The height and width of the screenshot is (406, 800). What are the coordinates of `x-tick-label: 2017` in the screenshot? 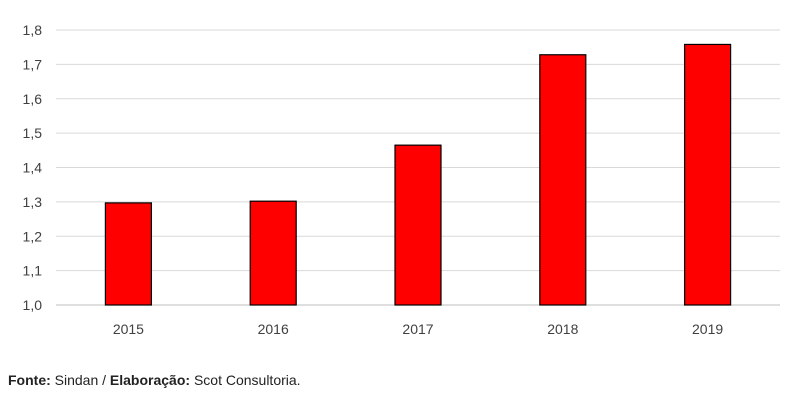 It's located at (417, 329).